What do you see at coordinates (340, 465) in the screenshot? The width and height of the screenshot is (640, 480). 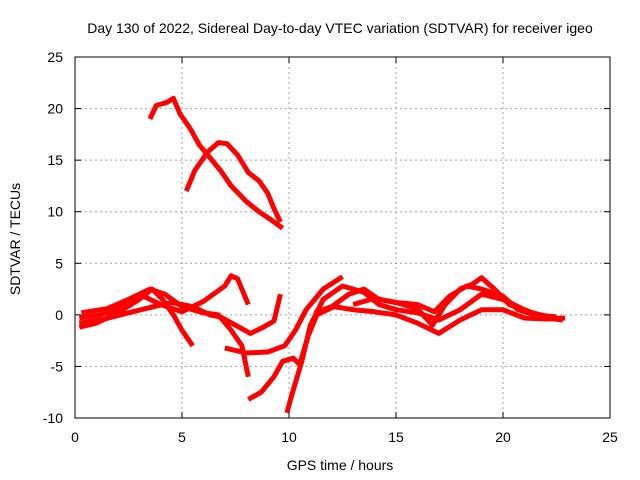 I see `x-axis-label: GPS time / hours` at bounding box center [340, 465].